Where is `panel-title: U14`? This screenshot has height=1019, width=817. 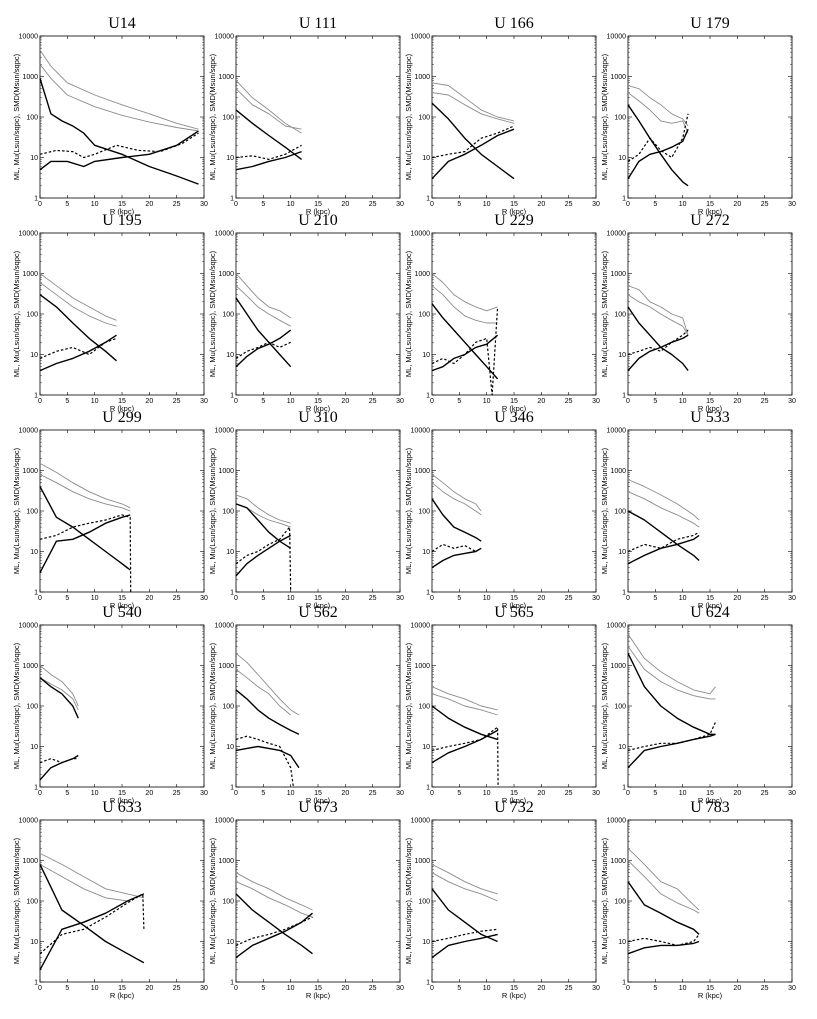 panel-title: U14 is located at coordinates (122, 23).